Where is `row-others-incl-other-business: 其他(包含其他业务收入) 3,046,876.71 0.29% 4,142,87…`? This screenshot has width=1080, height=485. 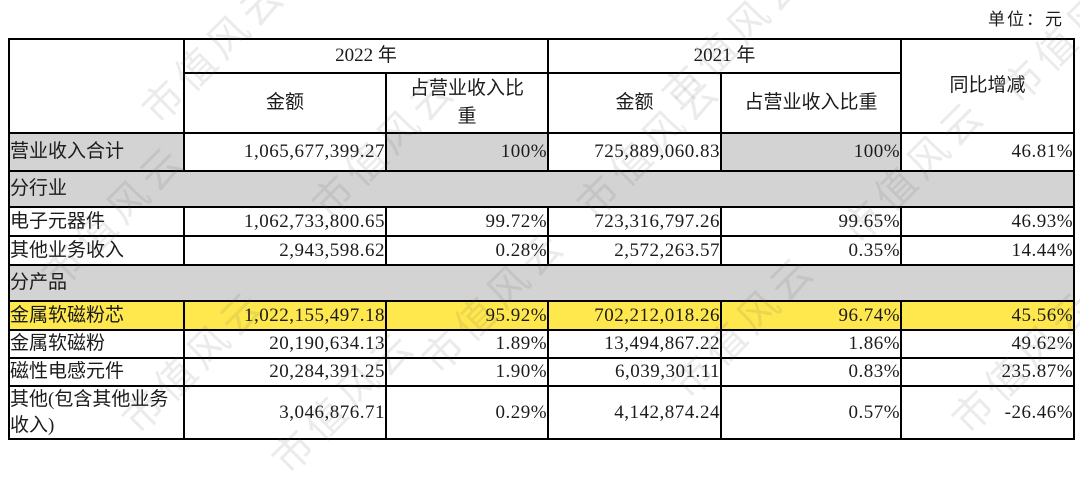
row-others-incl-other-business: 其他(包含其他业务收入) 3,046,876.71 0.29% 4,142,87… is located at coordinates (542, 412).